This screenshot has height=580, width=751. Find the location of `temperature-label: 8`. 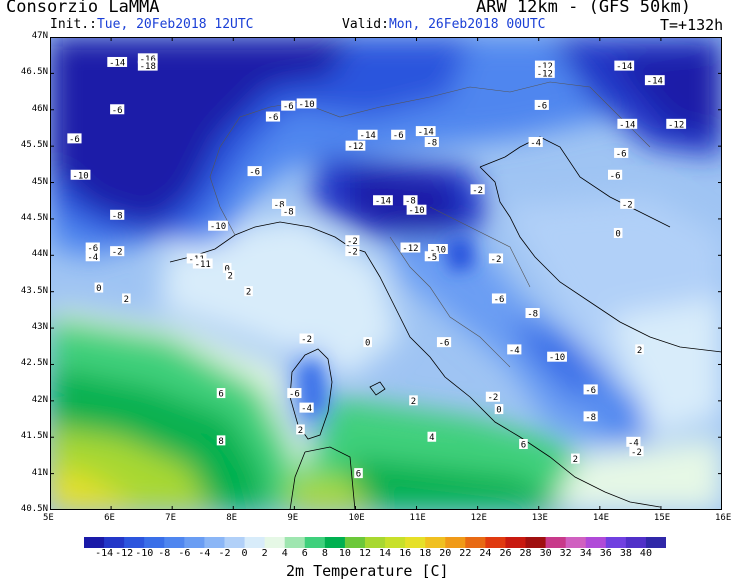

temperature-label: 8 is located at coordinates (221, 441).